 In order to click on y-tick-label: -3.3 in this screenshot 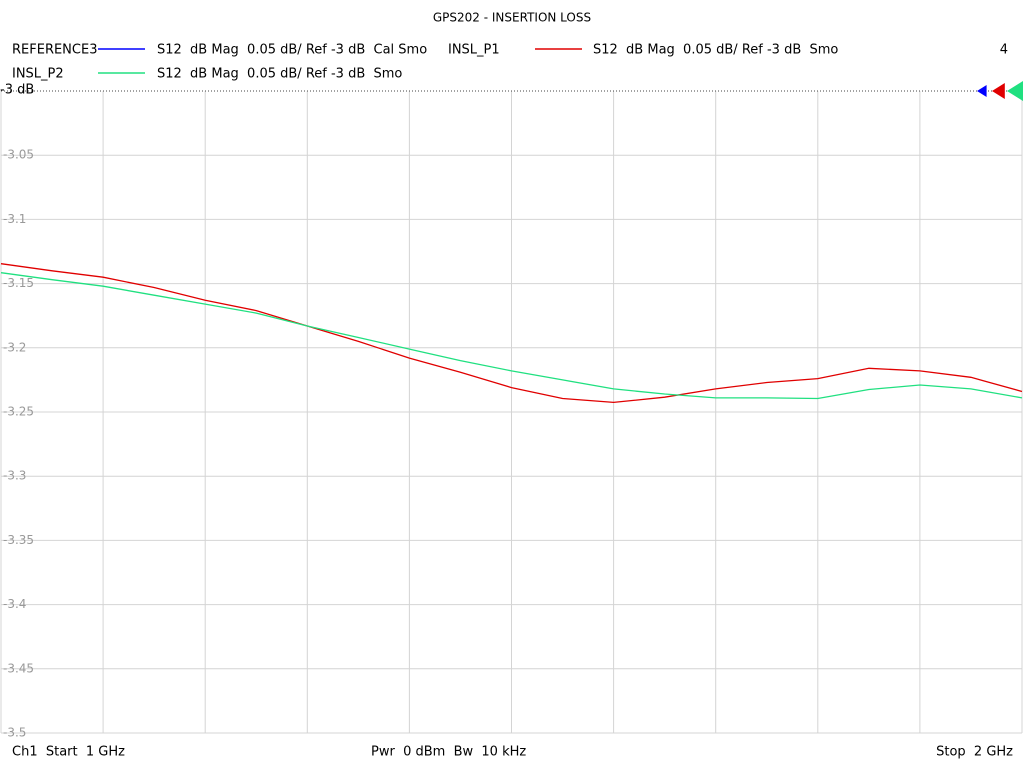, I will do `click(14, 476)`.